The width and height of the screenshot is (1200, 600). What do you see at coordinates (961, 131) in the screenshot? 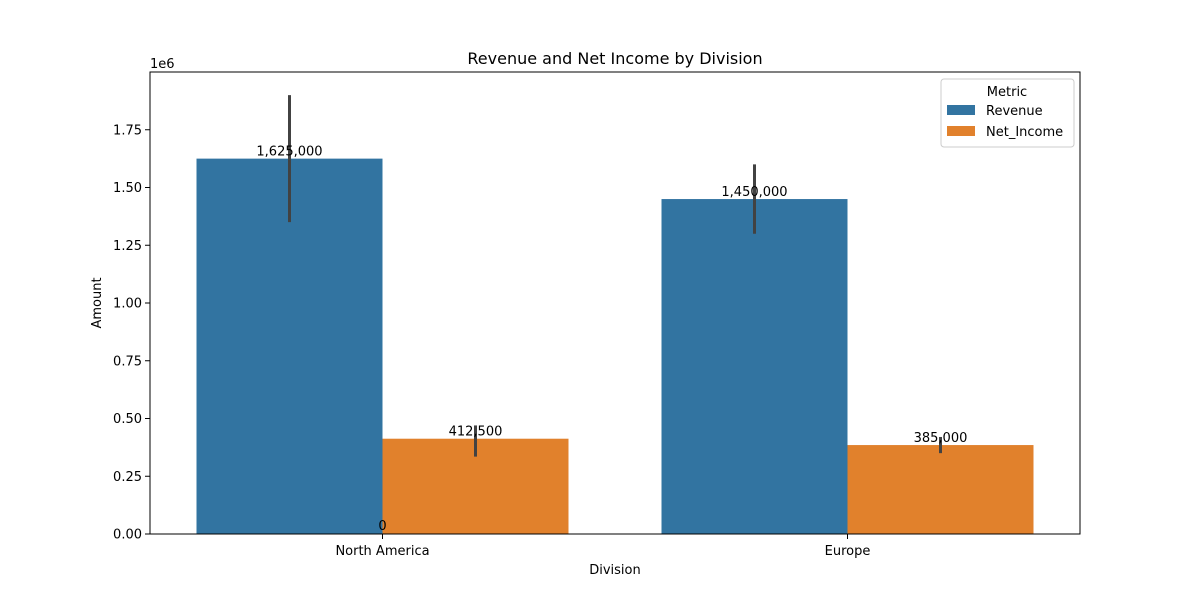
I see `legend-swatch-net_income` at bounding box center [961, 131].